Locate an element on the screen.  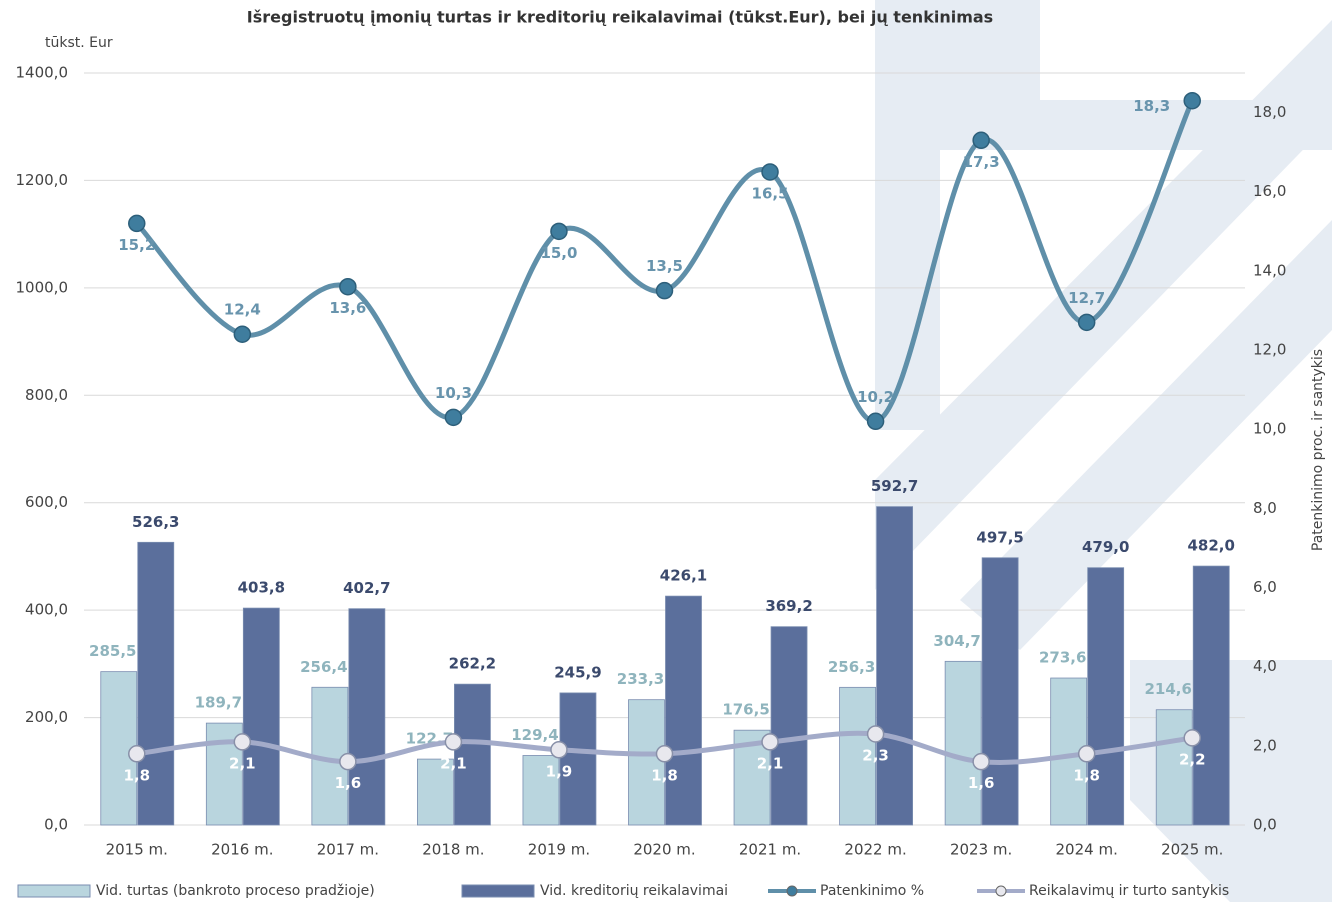
data-label: 369,2 is located at coordinates (788, 606).